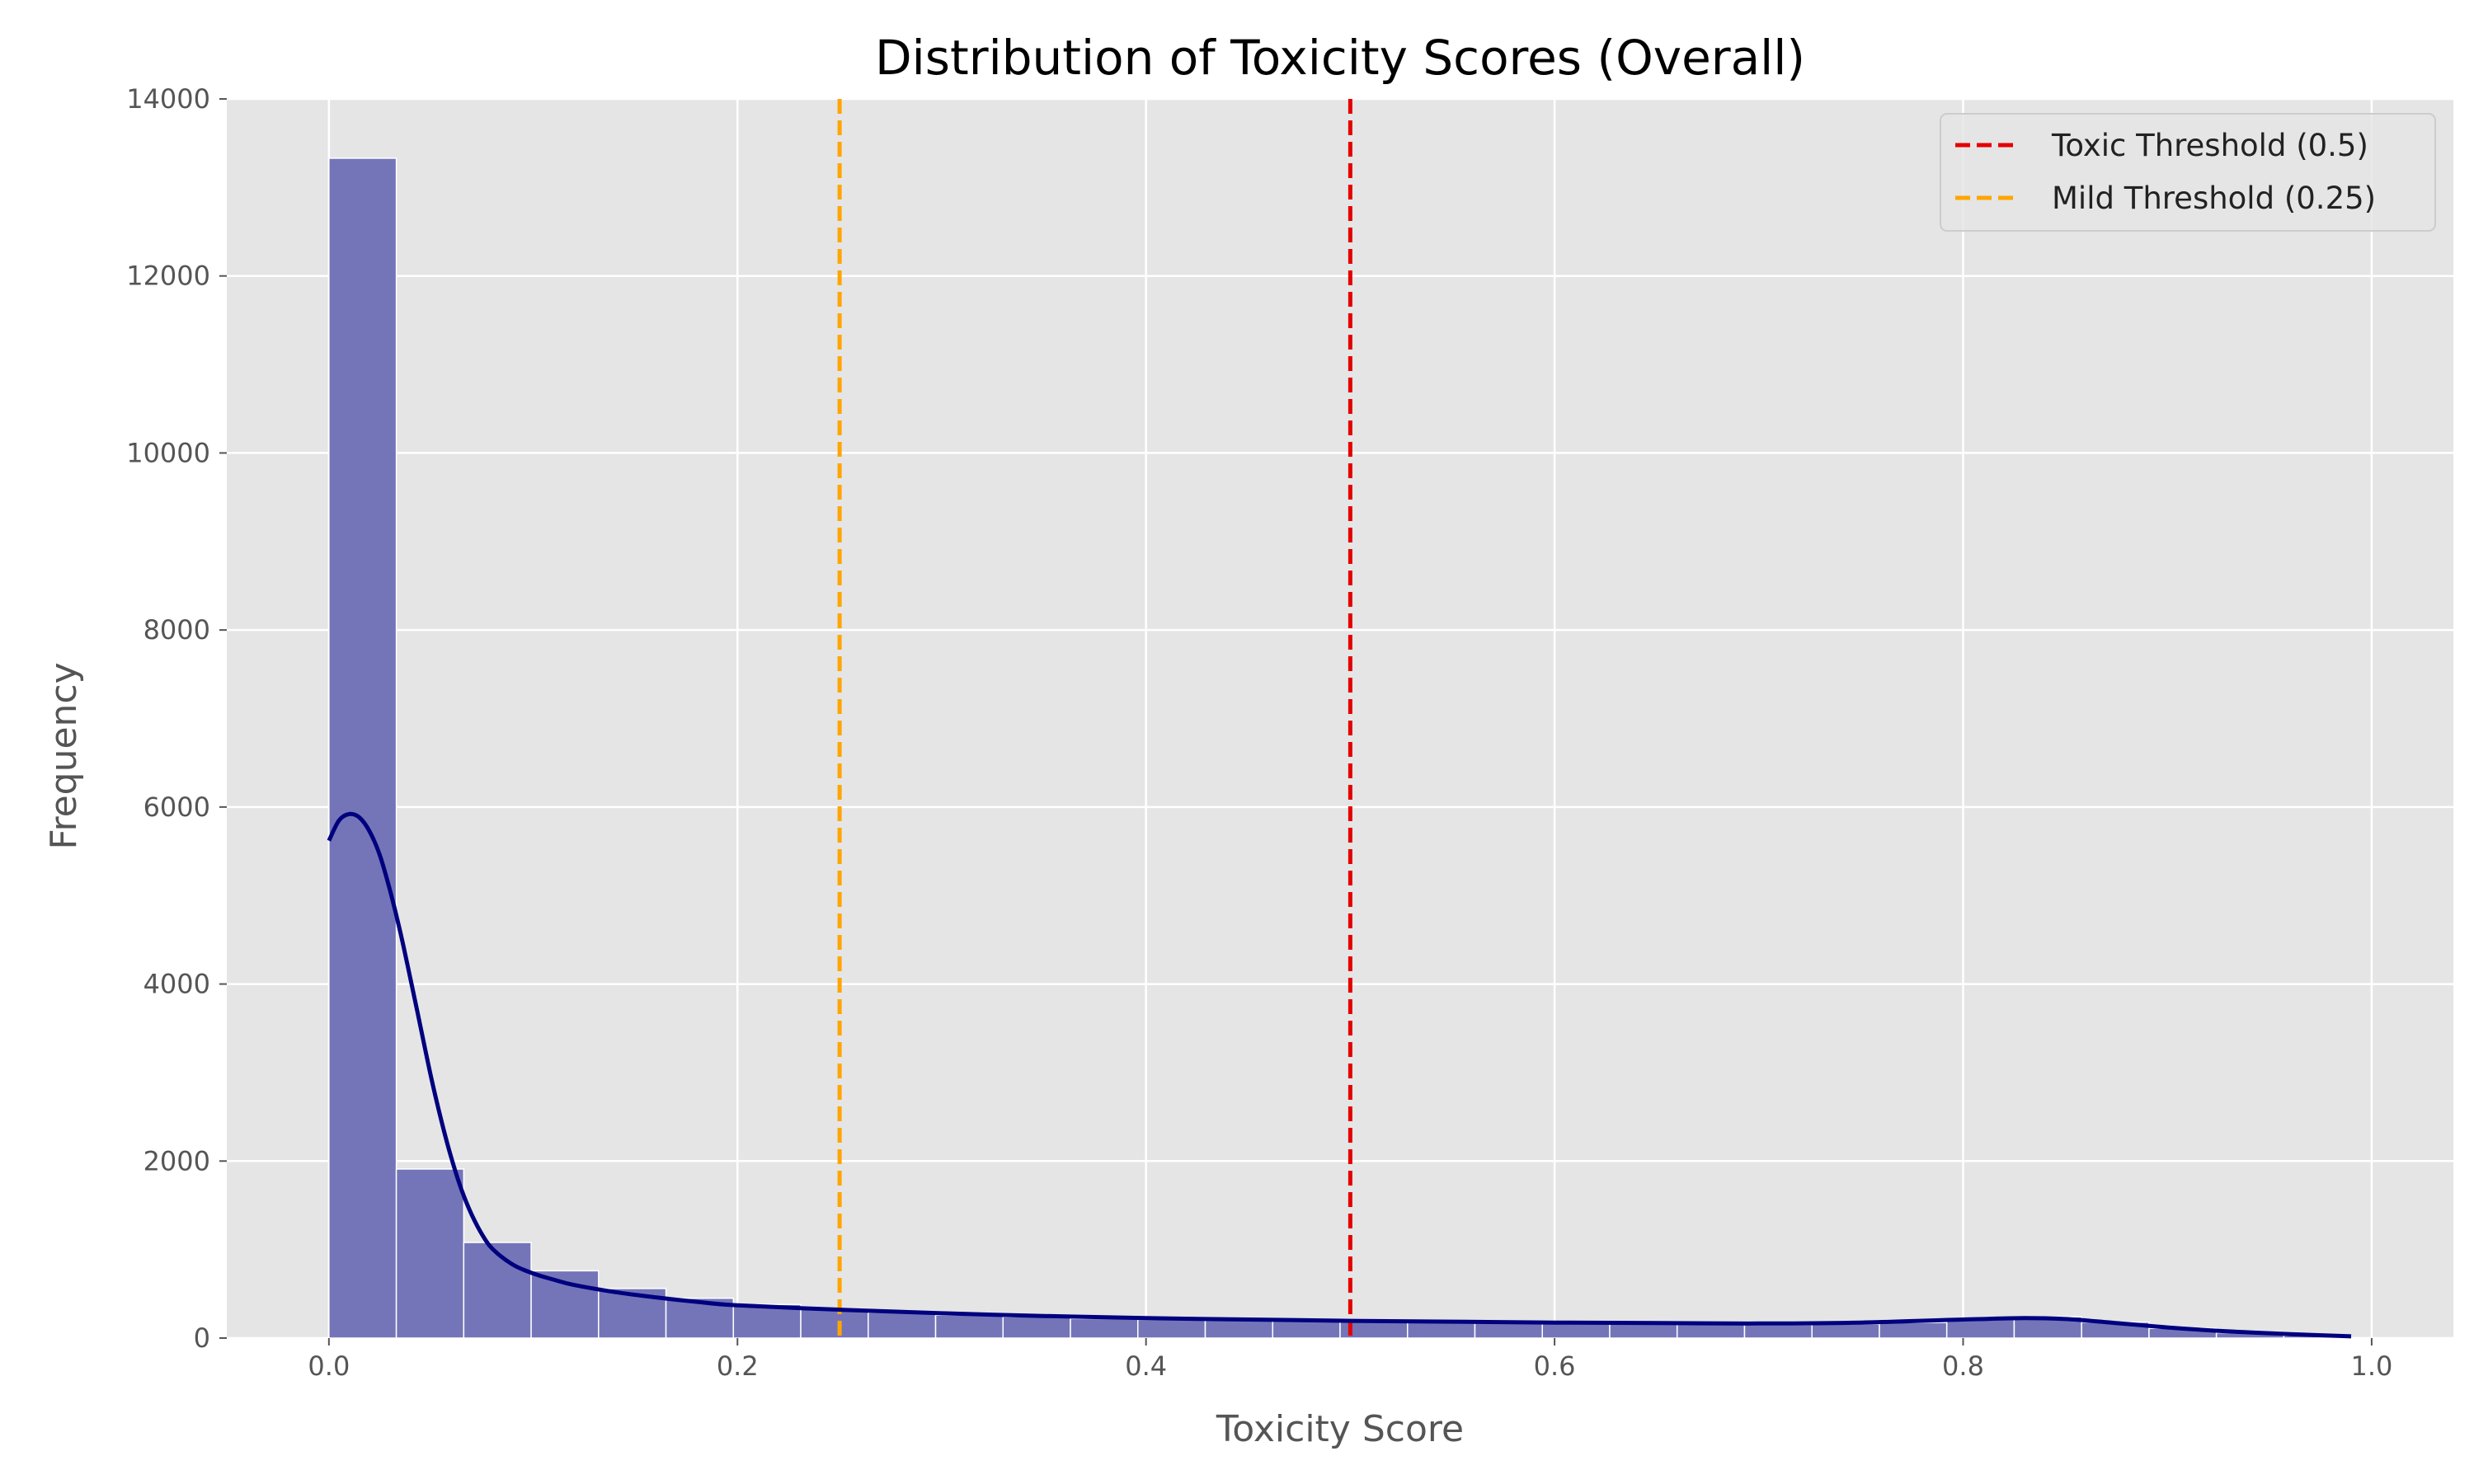  I want to click on x-axis-title: Toxicity Score, so click(1340, 1429).